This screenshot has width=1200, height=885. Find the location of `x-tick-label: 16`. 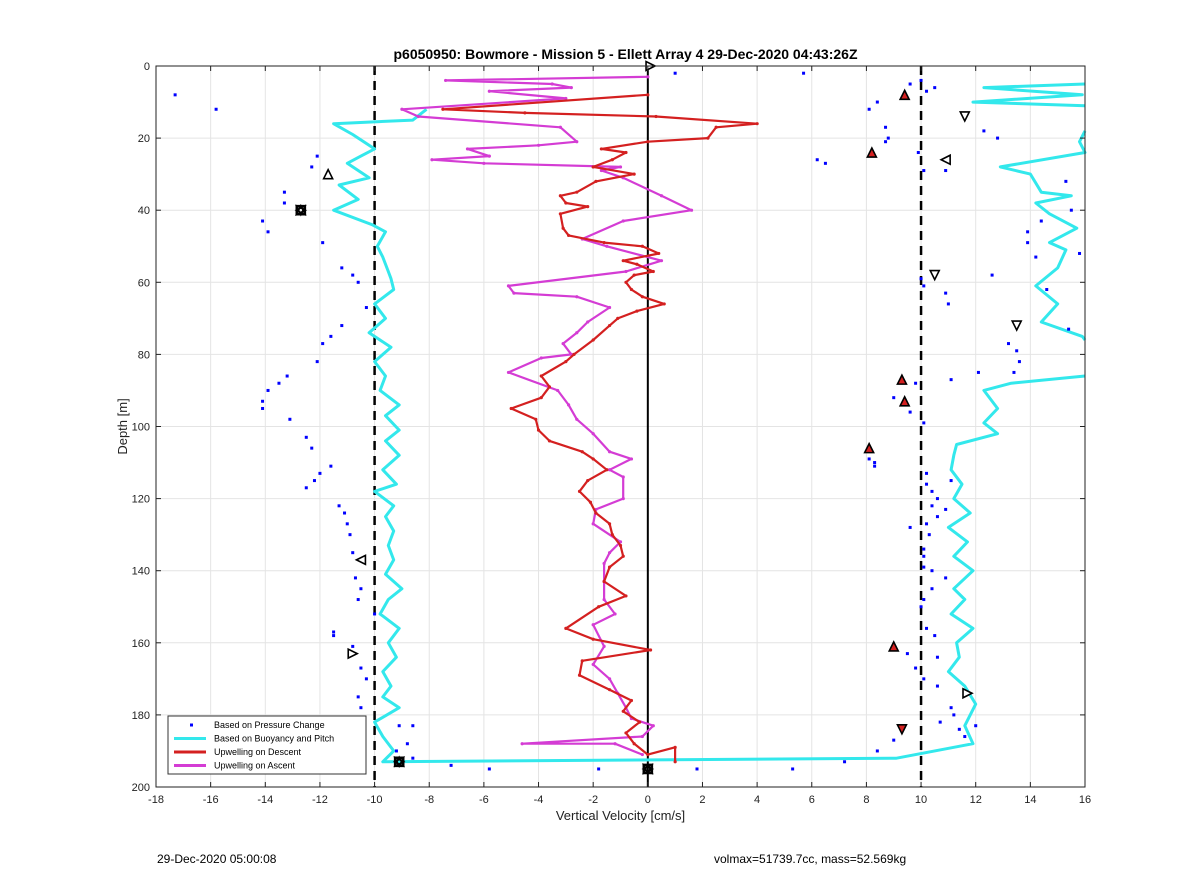

x-tick-label: 16 is located at coordinates (1085, 800).